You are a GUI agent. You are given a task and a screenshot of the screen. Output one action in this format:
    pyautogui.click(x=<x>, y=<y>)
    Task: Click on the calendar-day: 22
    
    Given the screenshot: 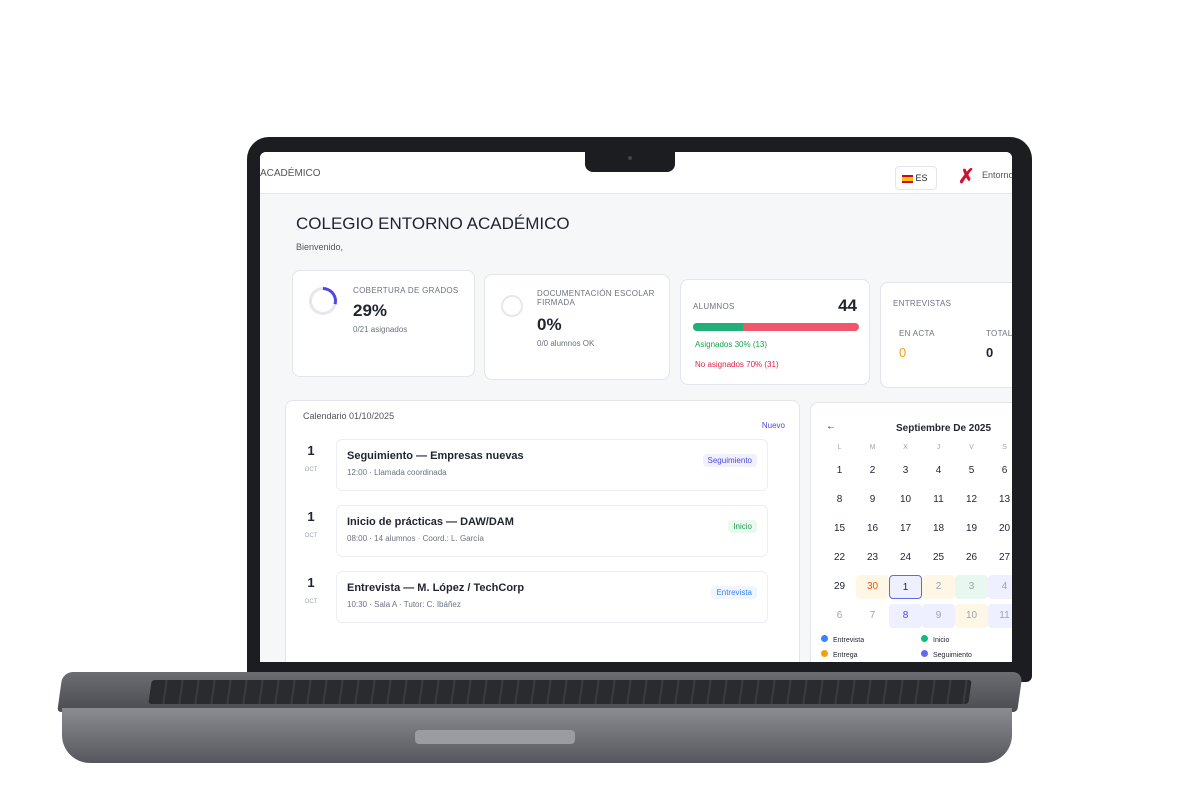 What is the action you would take?
    pyautogui.click(x=839, y=557)
    